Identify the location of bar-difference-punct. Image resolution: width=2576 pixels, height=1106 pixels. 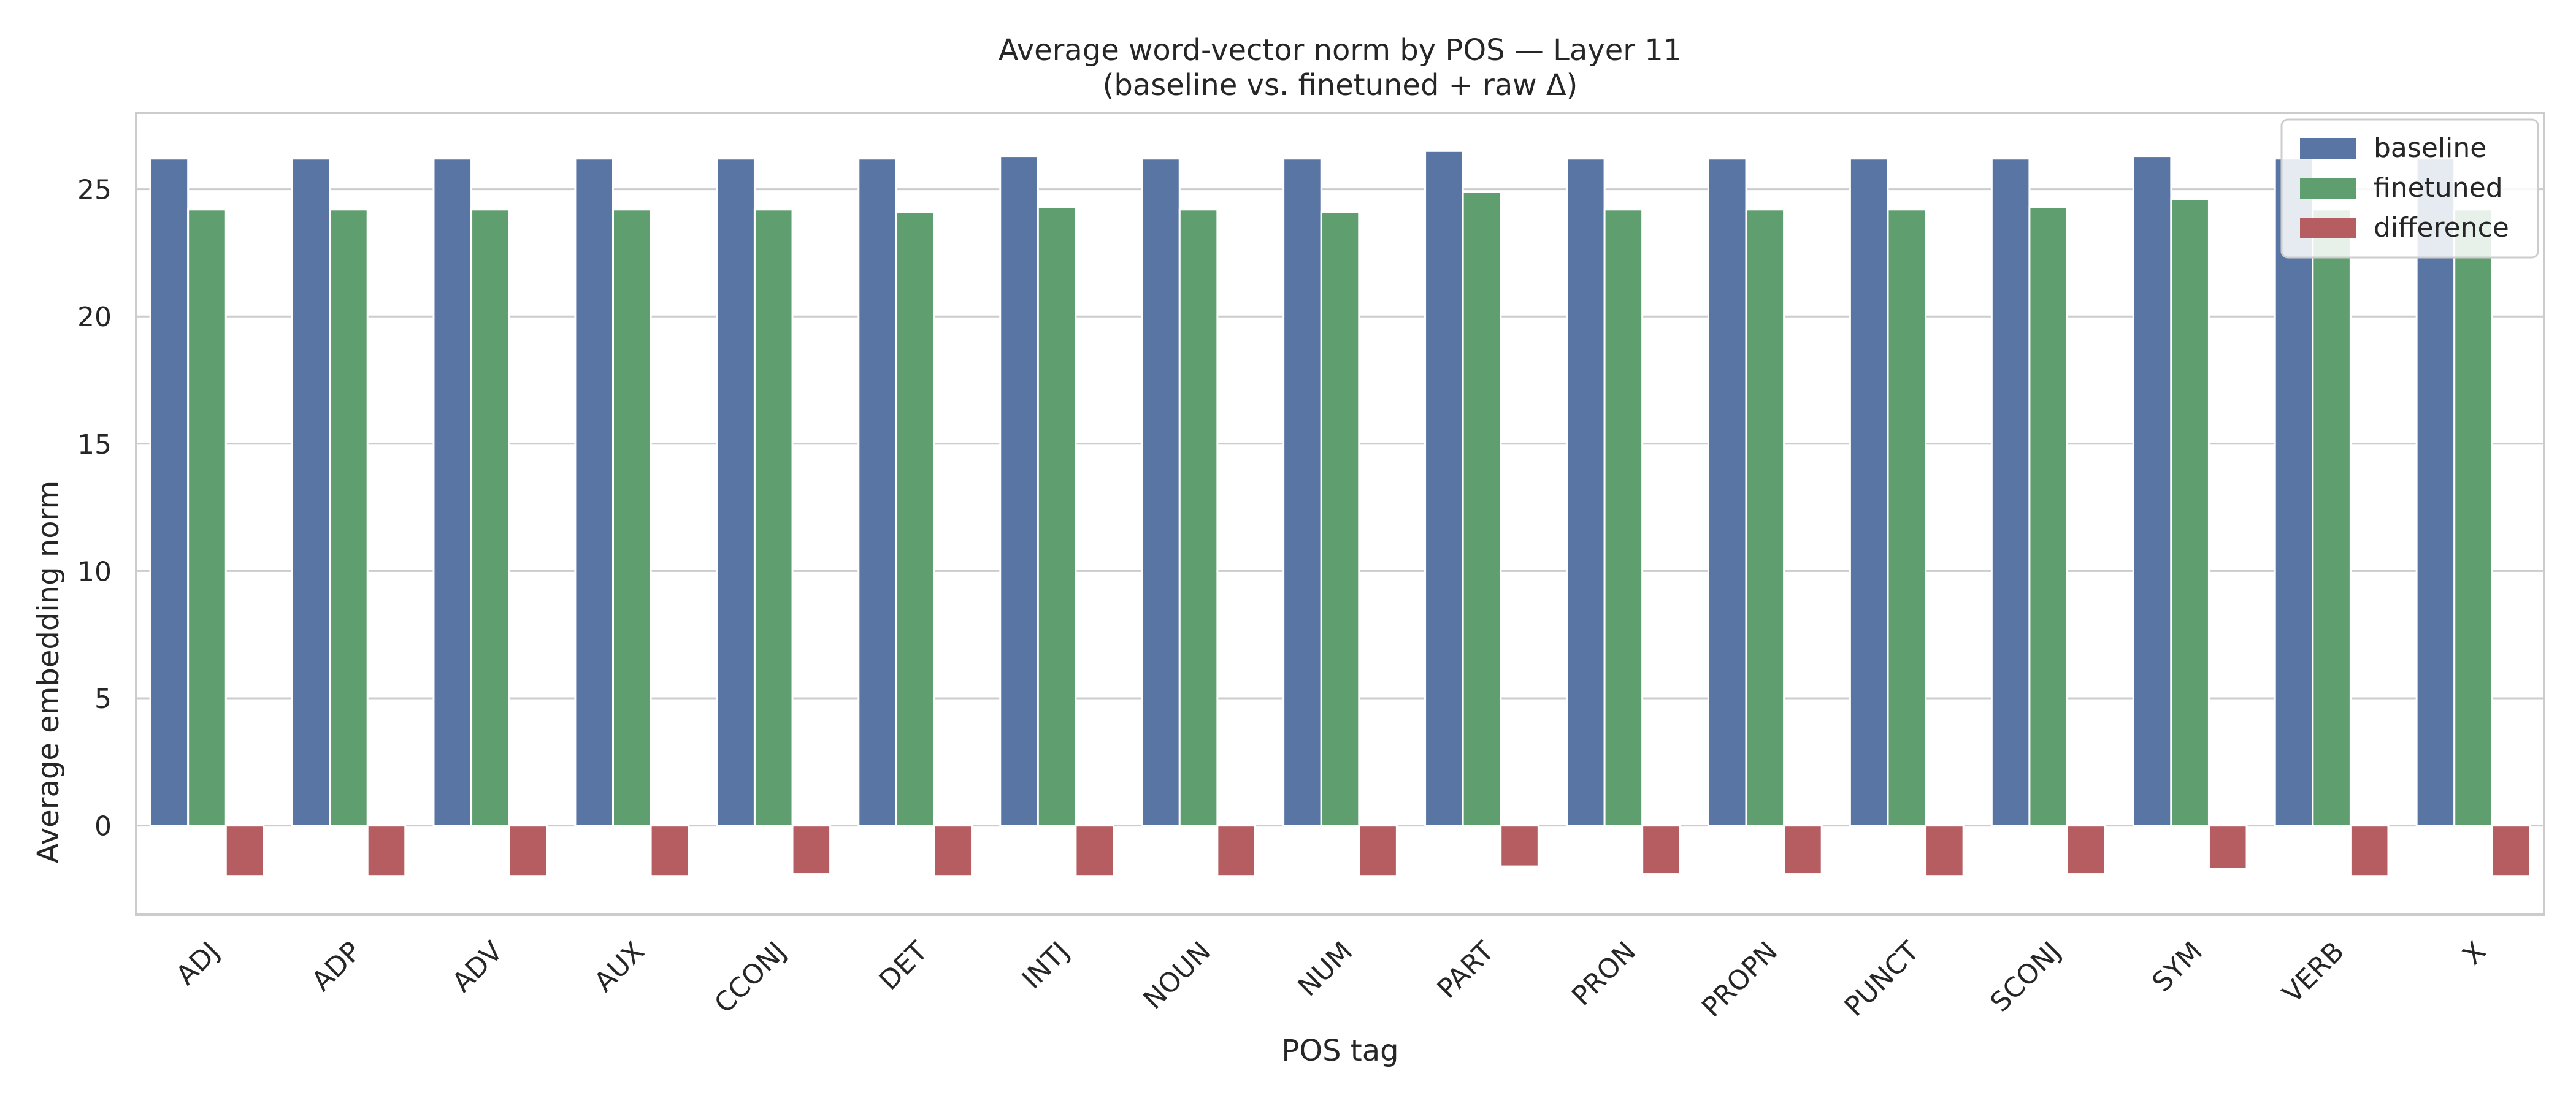
(1945, 851).